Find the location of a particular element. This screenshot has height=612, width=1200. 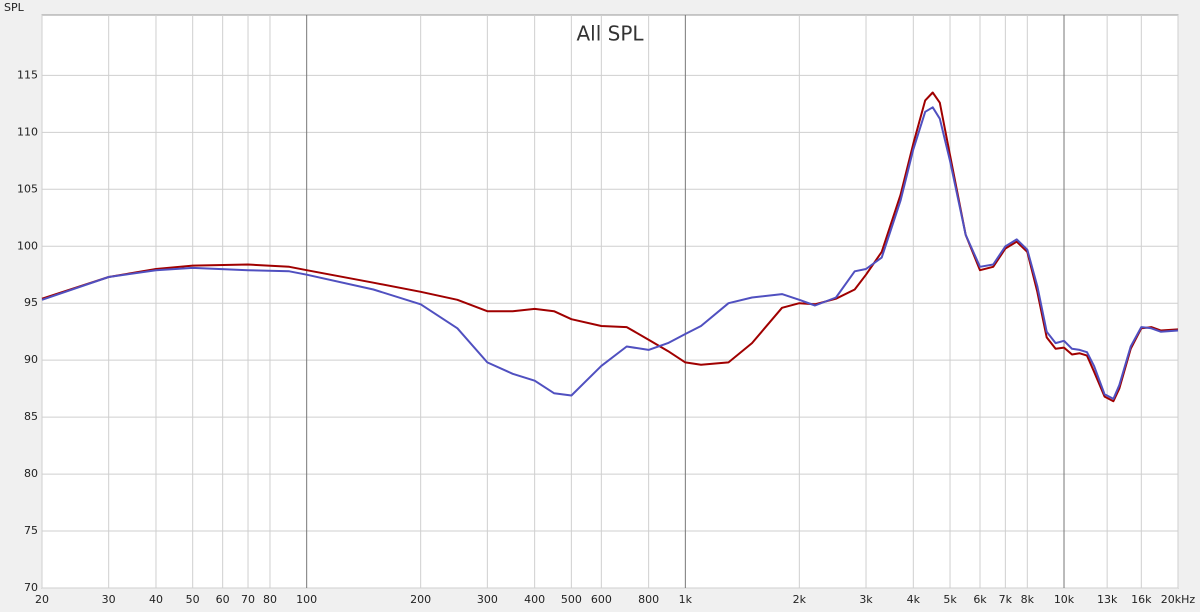

x-tick-label: 20kHz is located at coordinates (1178, 599).